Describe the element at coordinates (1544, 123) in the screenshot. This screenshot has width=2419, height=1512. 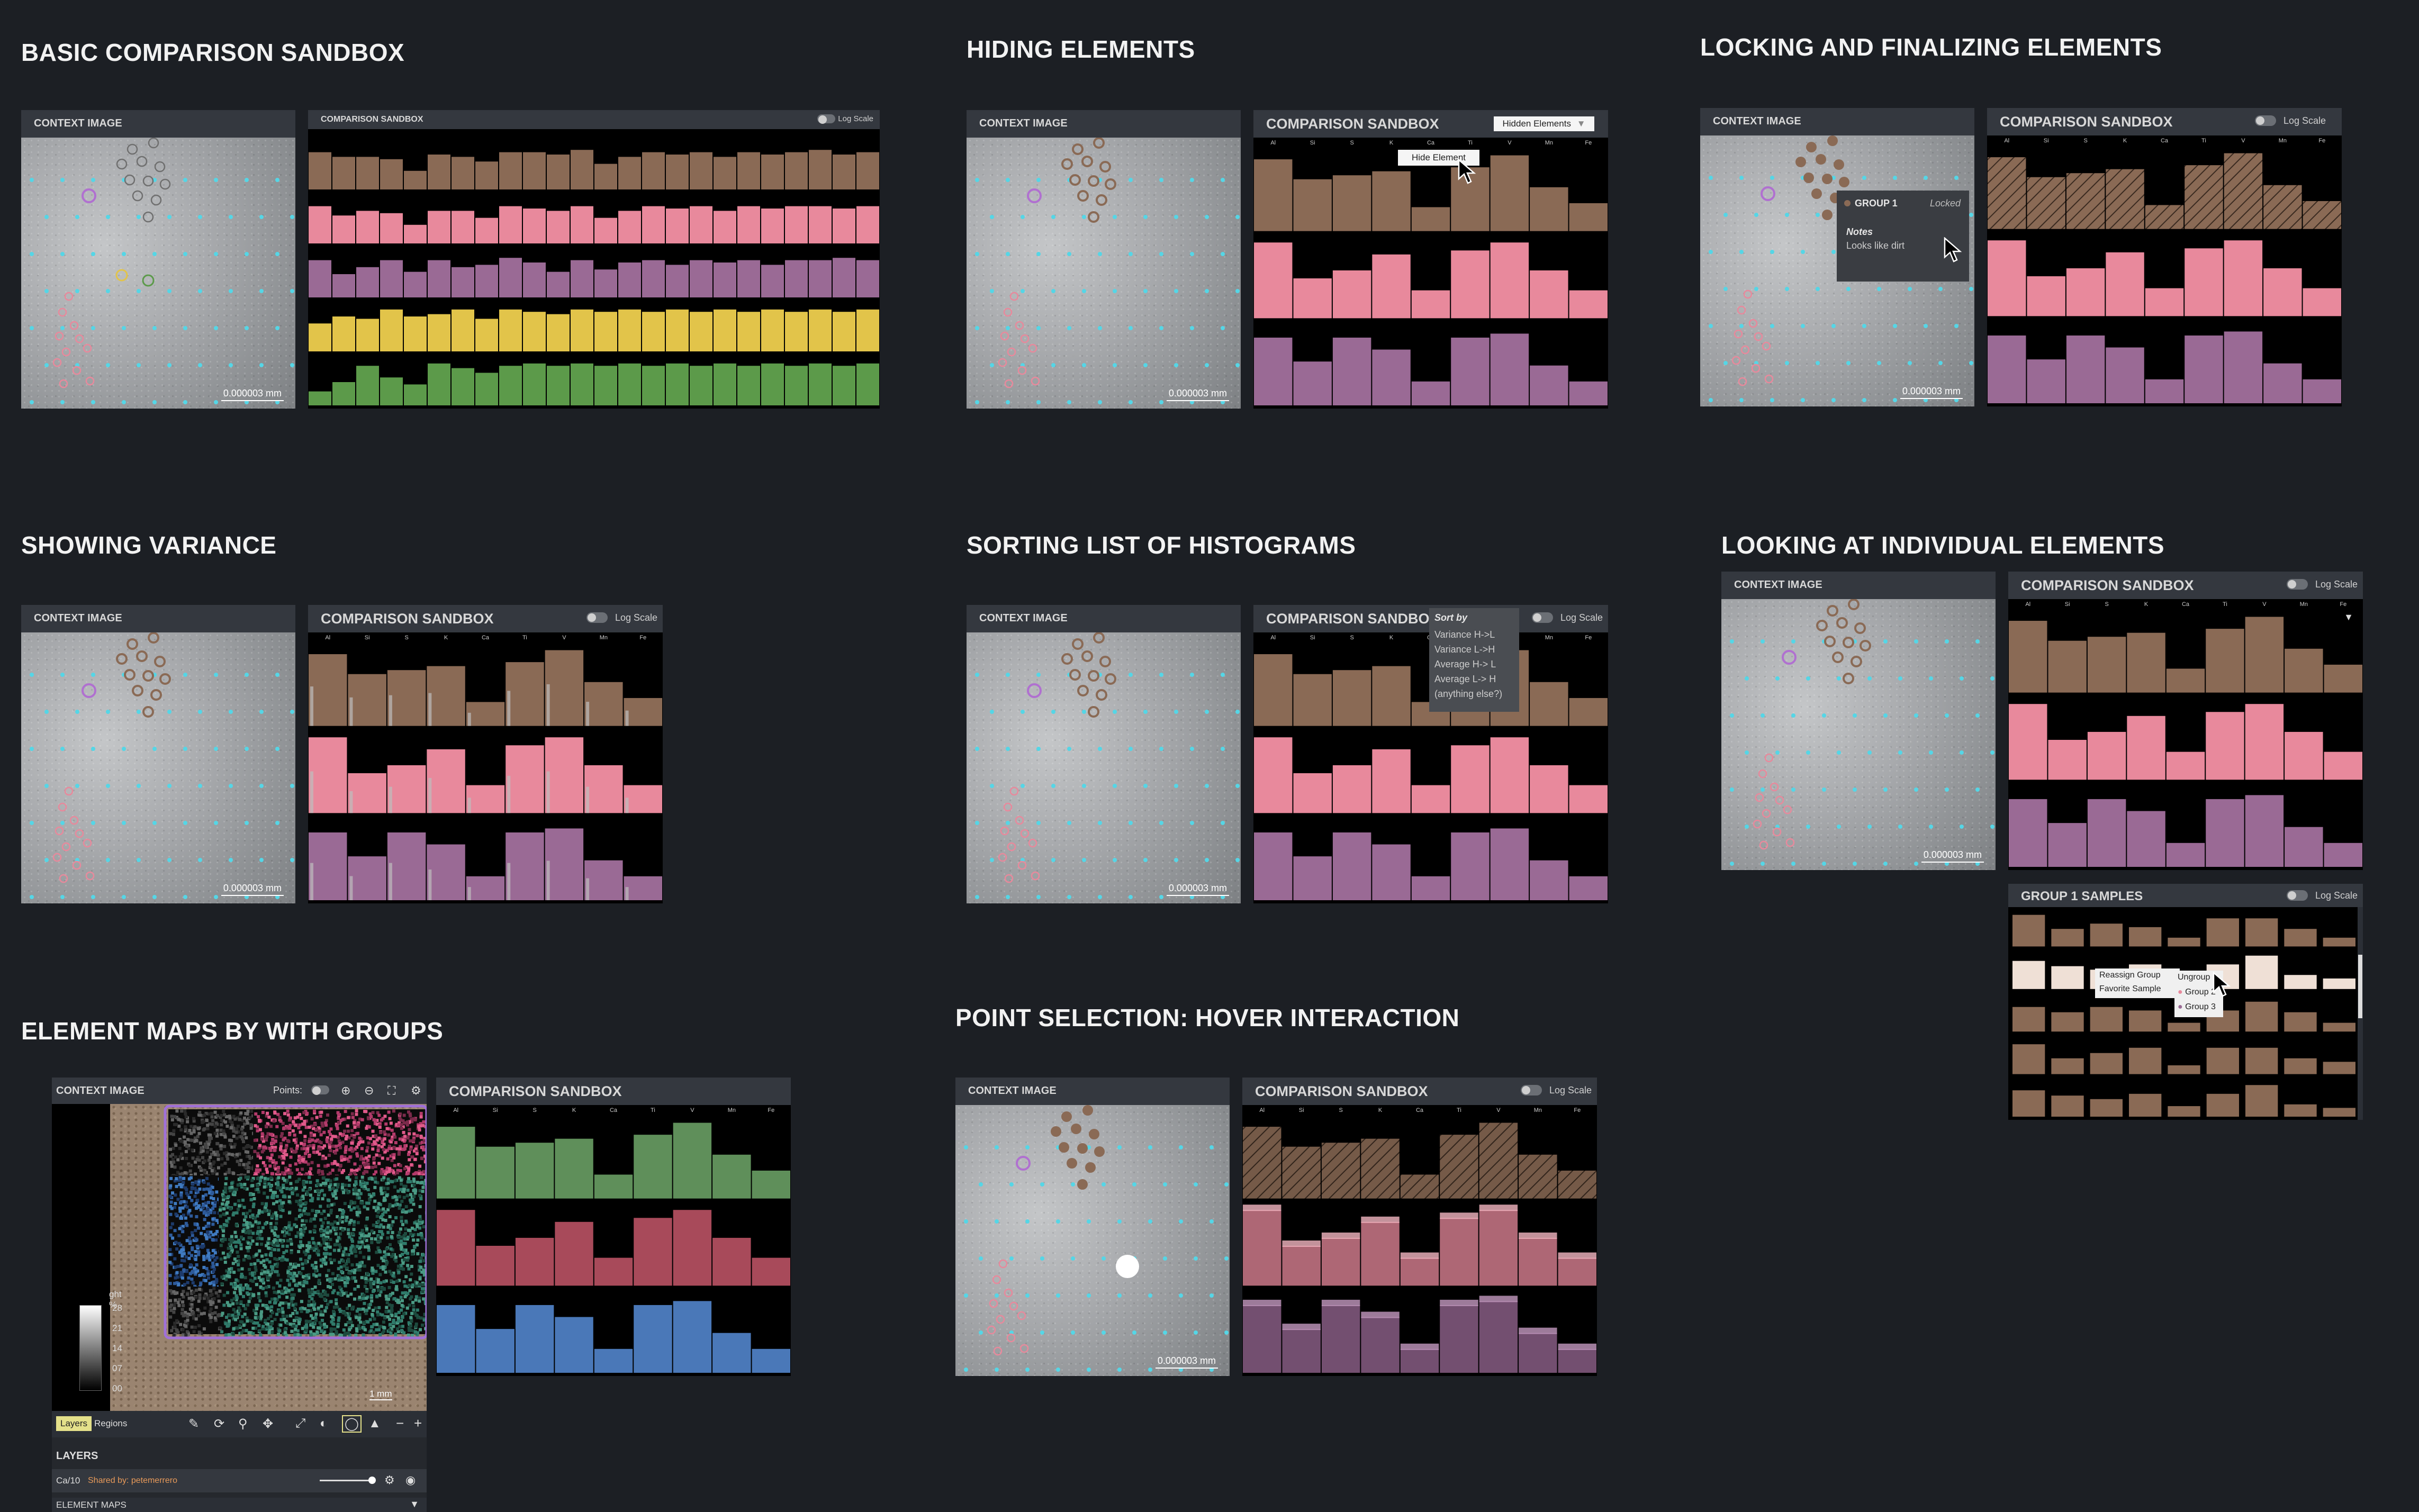
I see `hidden-elements-dropdown: Hidden Elements ▼` at that location.